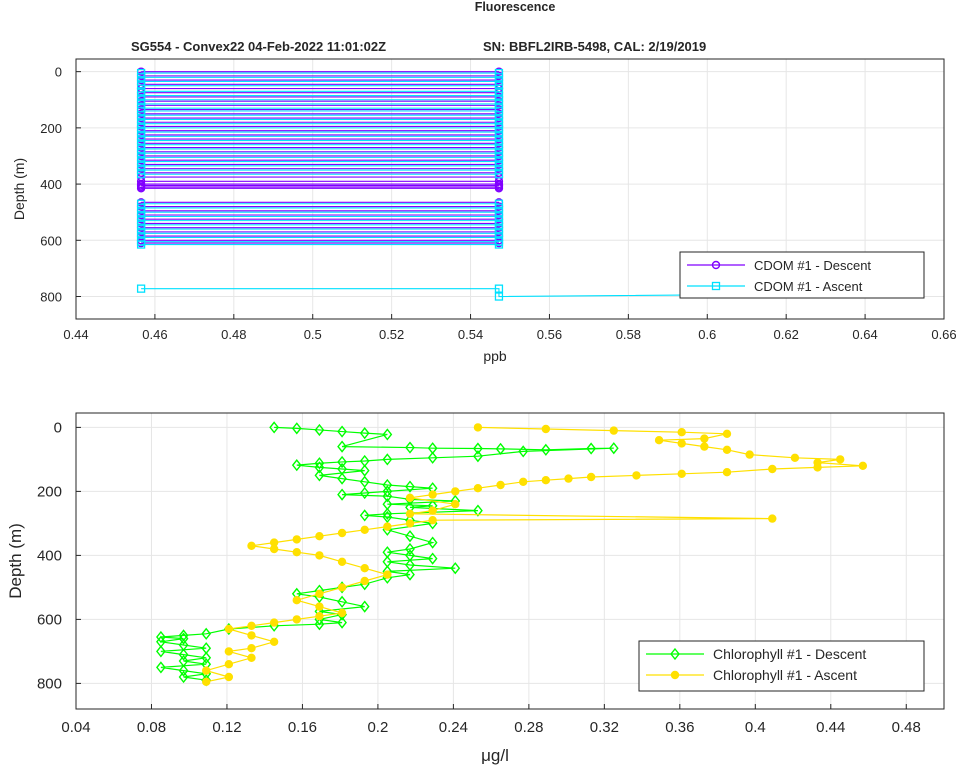  I want to click on x-tick-label: 0.28, so click(528, 727).